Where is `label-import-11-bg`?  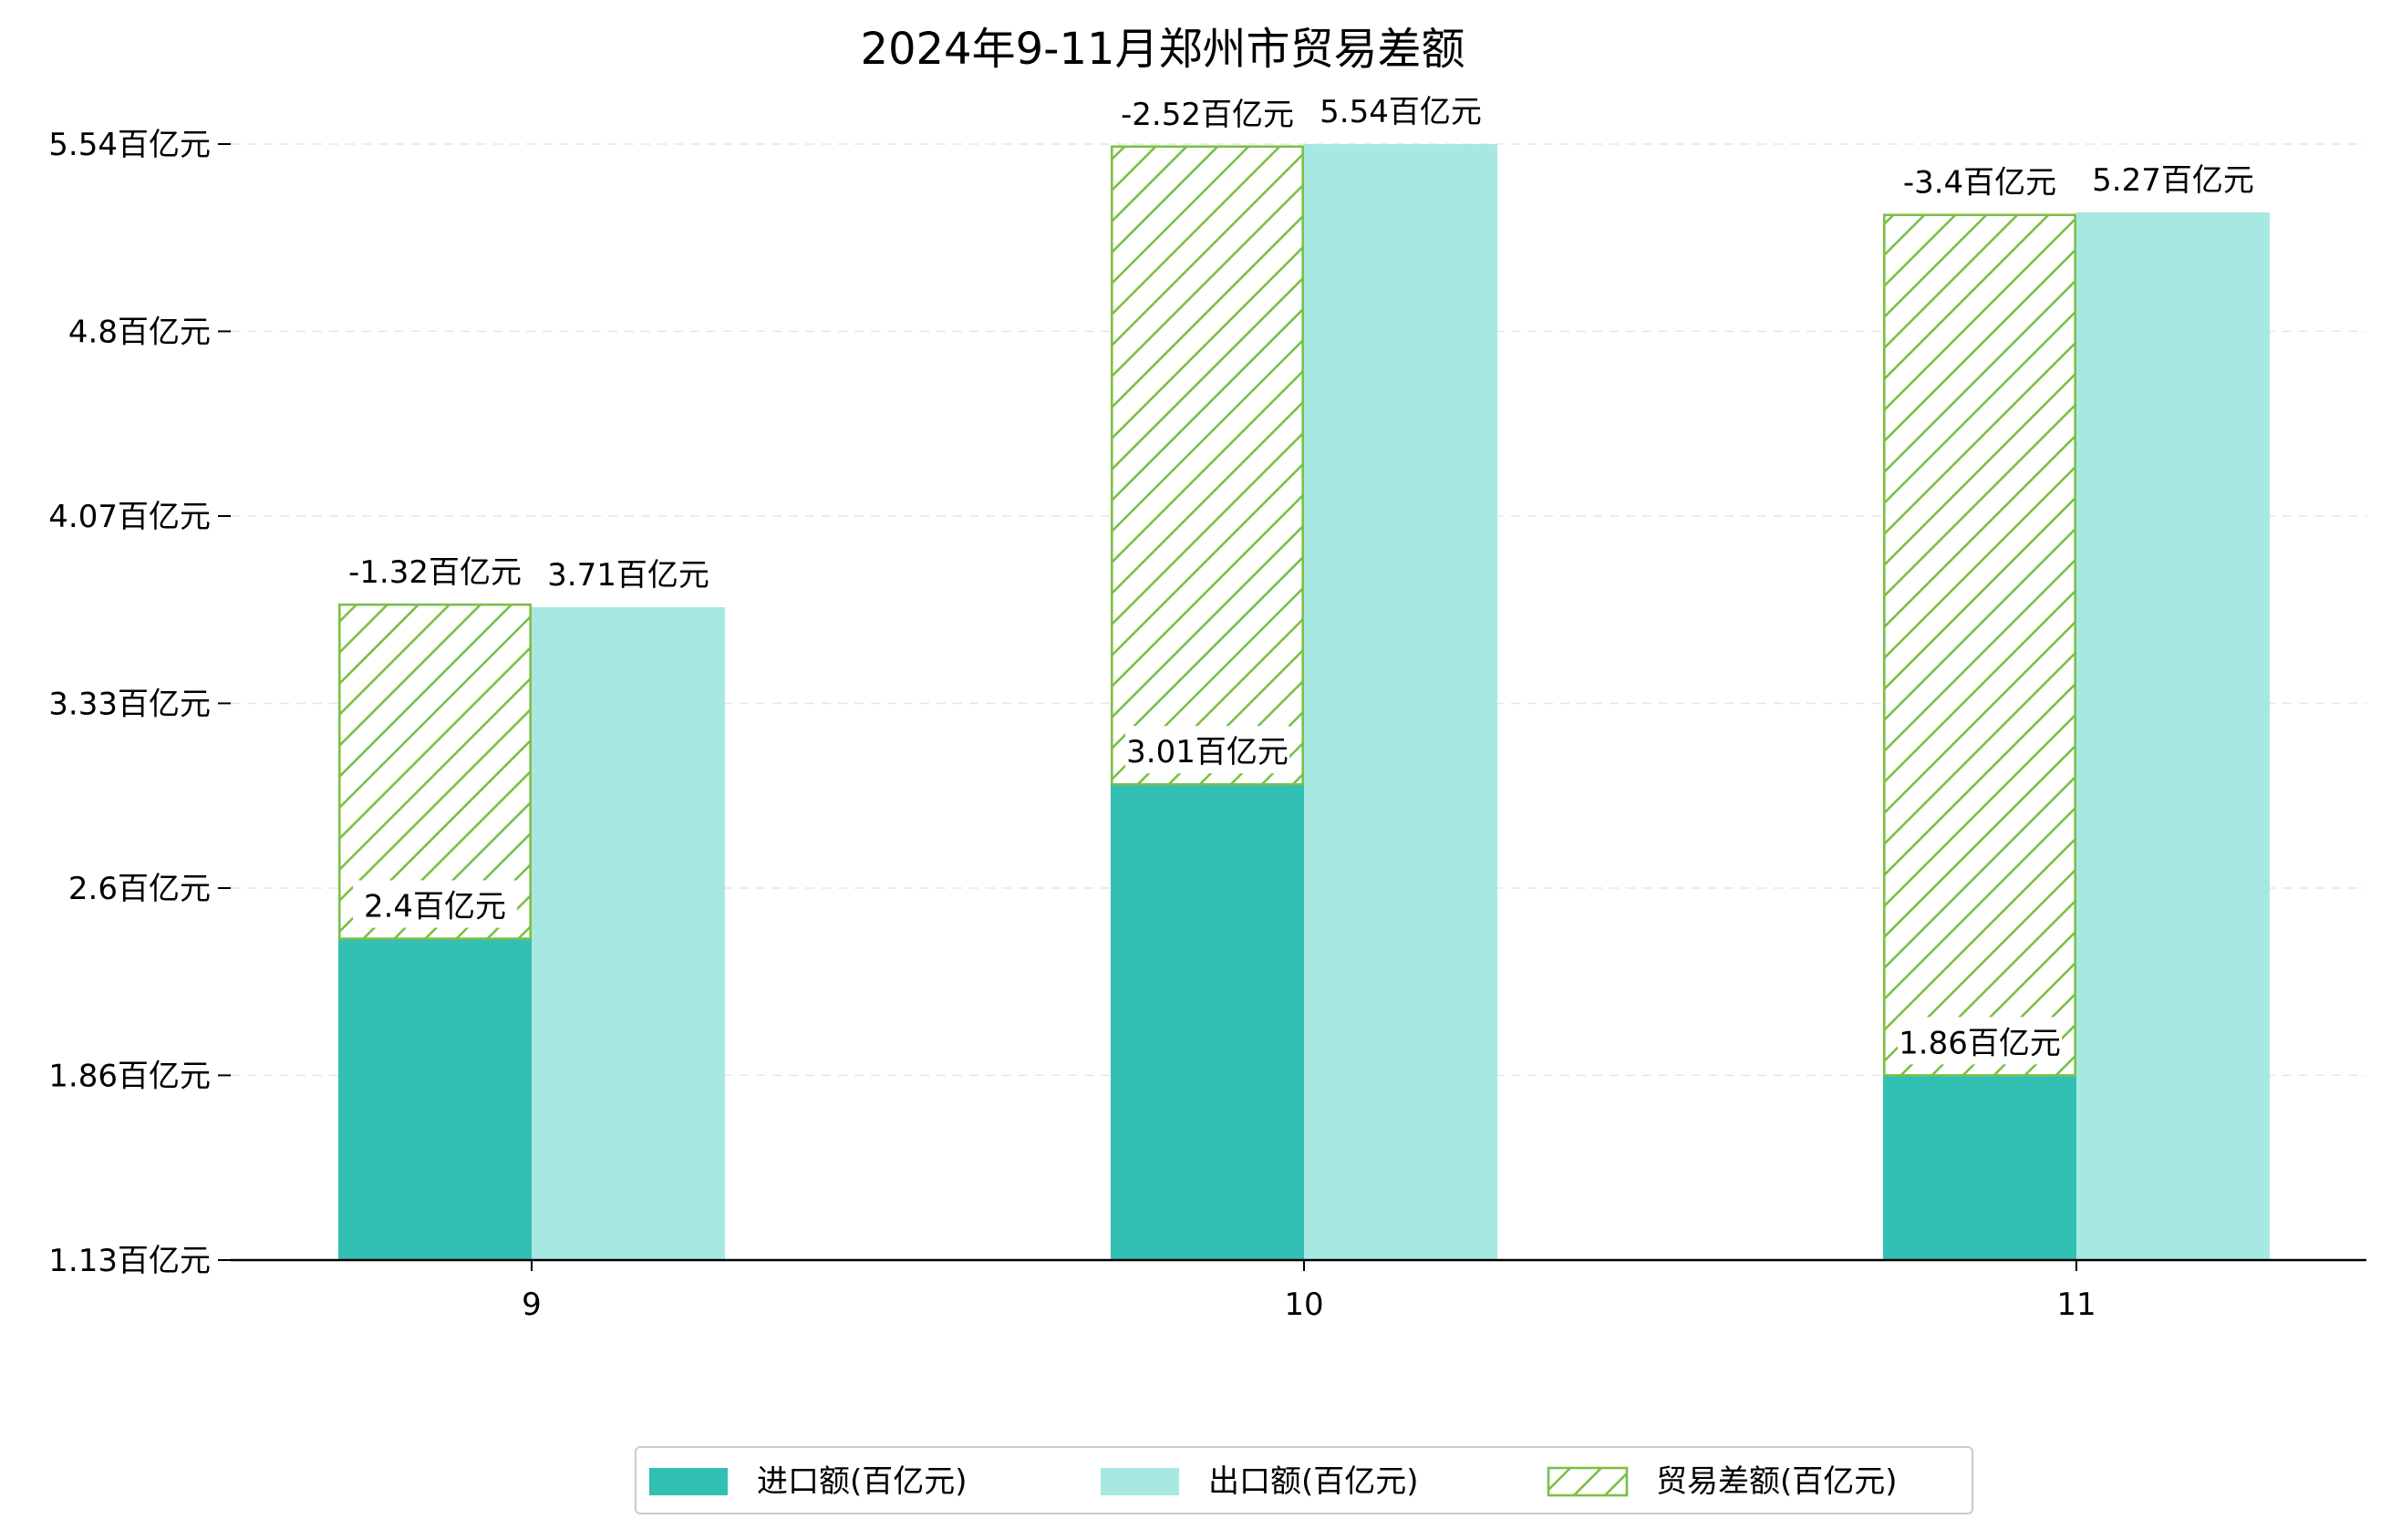
label-import-11-bg is located at coordinates (1980, 1041).